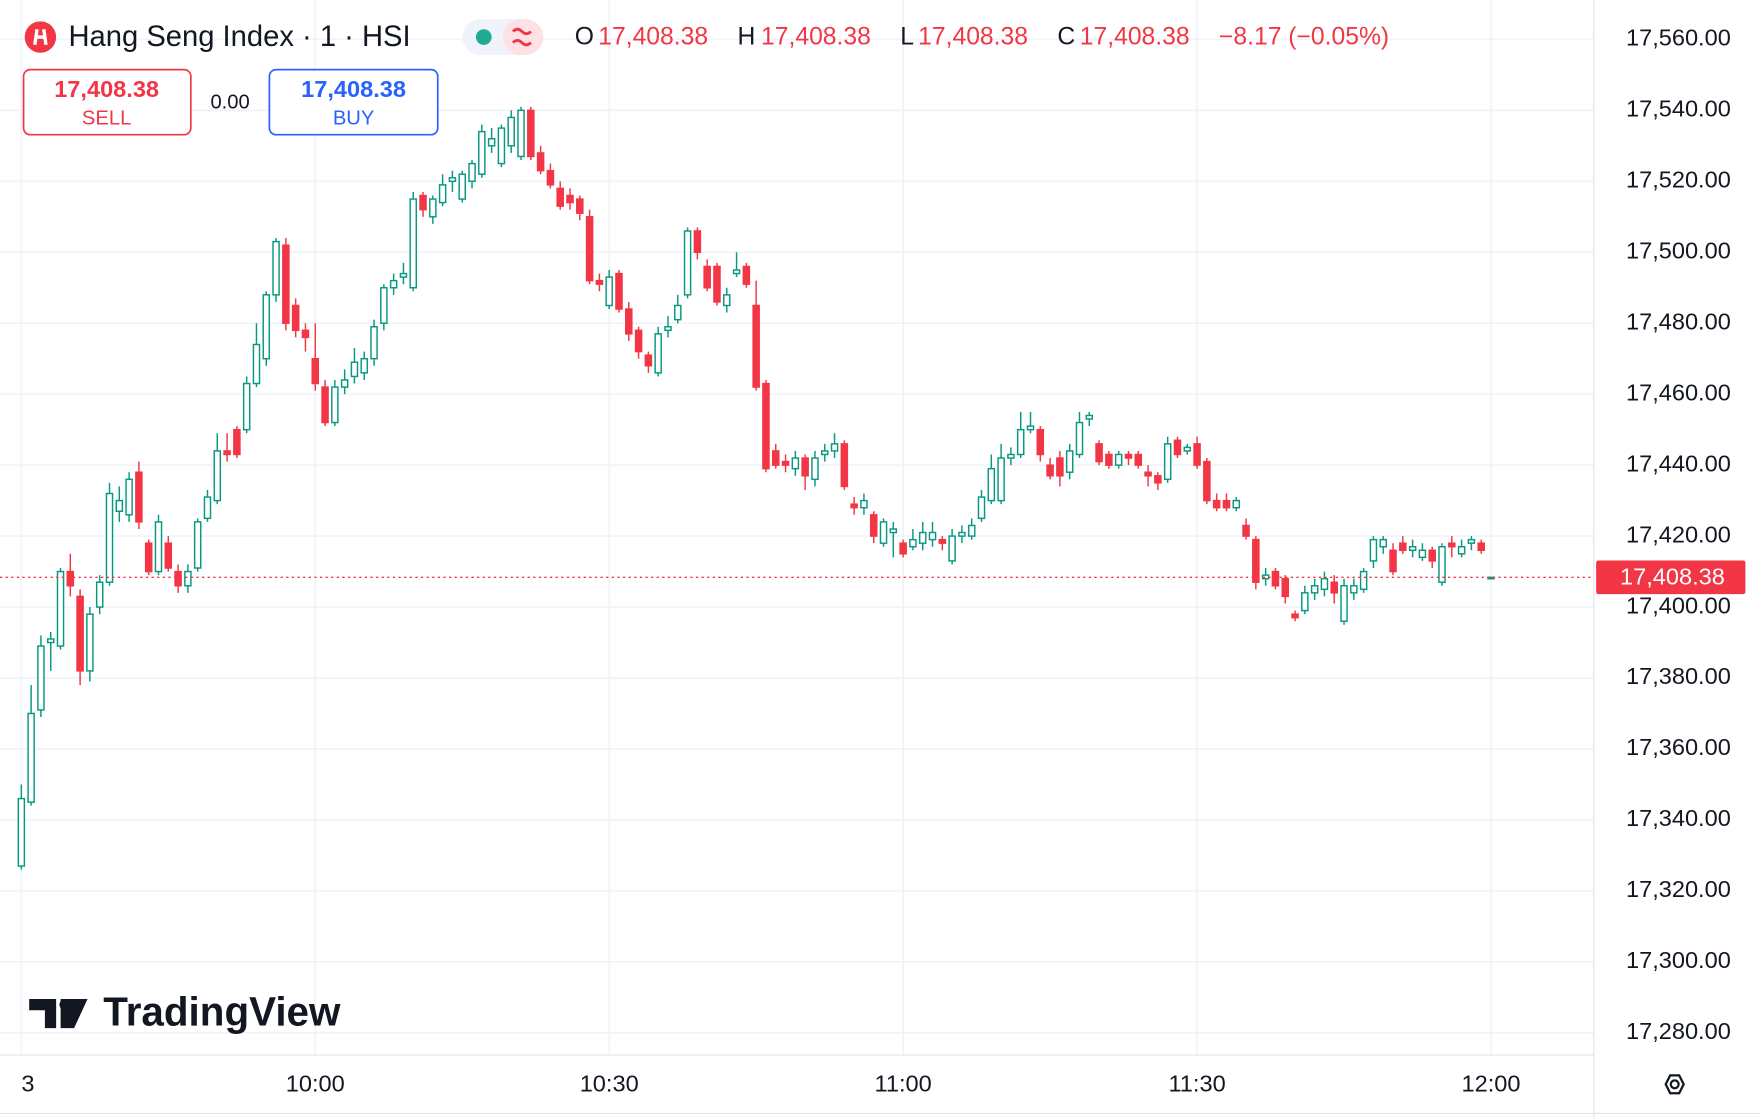 This screenshot has width=1760, height=1118. I want to click on x-tick-label: 11:00, so click(903, 1084).